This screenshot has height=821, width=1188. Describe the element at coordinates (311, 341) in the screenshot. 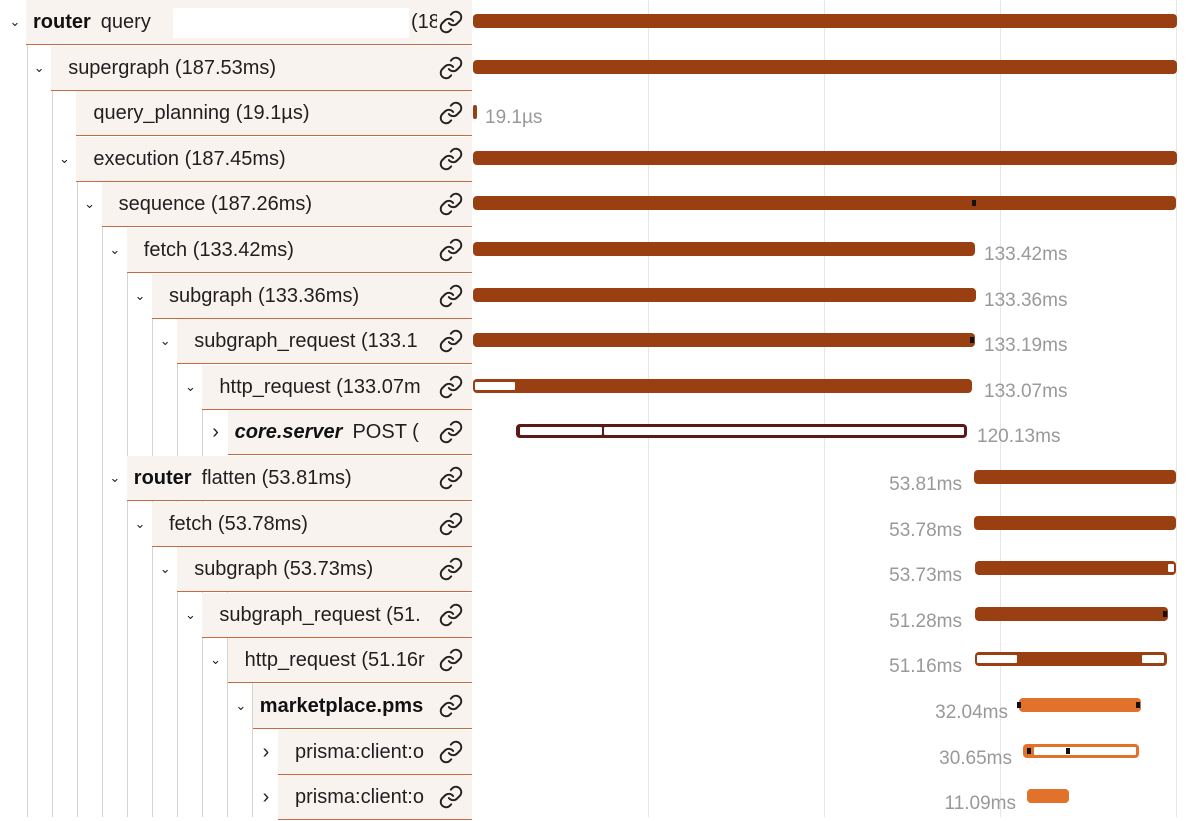

I see `span-label: subgraph_request (133.1` at that location.